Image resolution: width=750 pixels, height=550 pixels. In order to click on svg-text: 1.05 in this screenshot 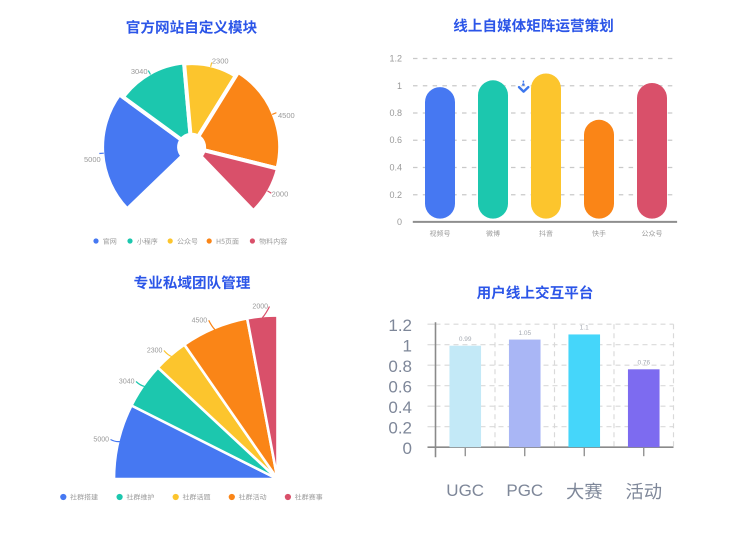, I will do `click(524, 333)`.